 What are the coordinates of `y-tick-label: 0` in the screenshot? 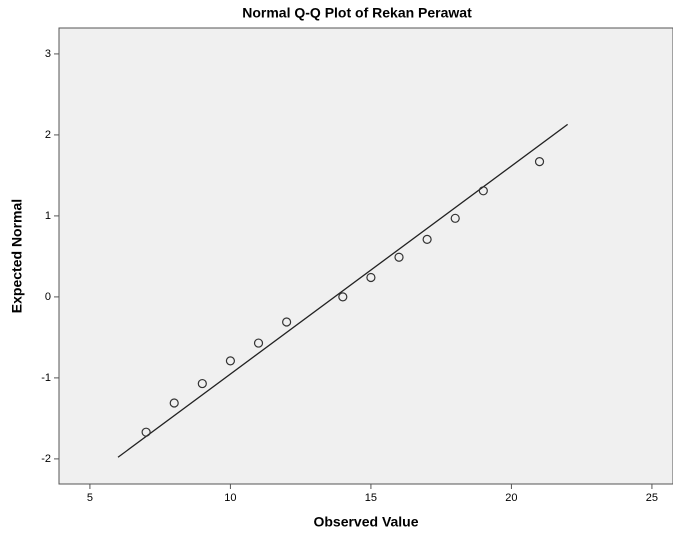 It's located at (48, 297).